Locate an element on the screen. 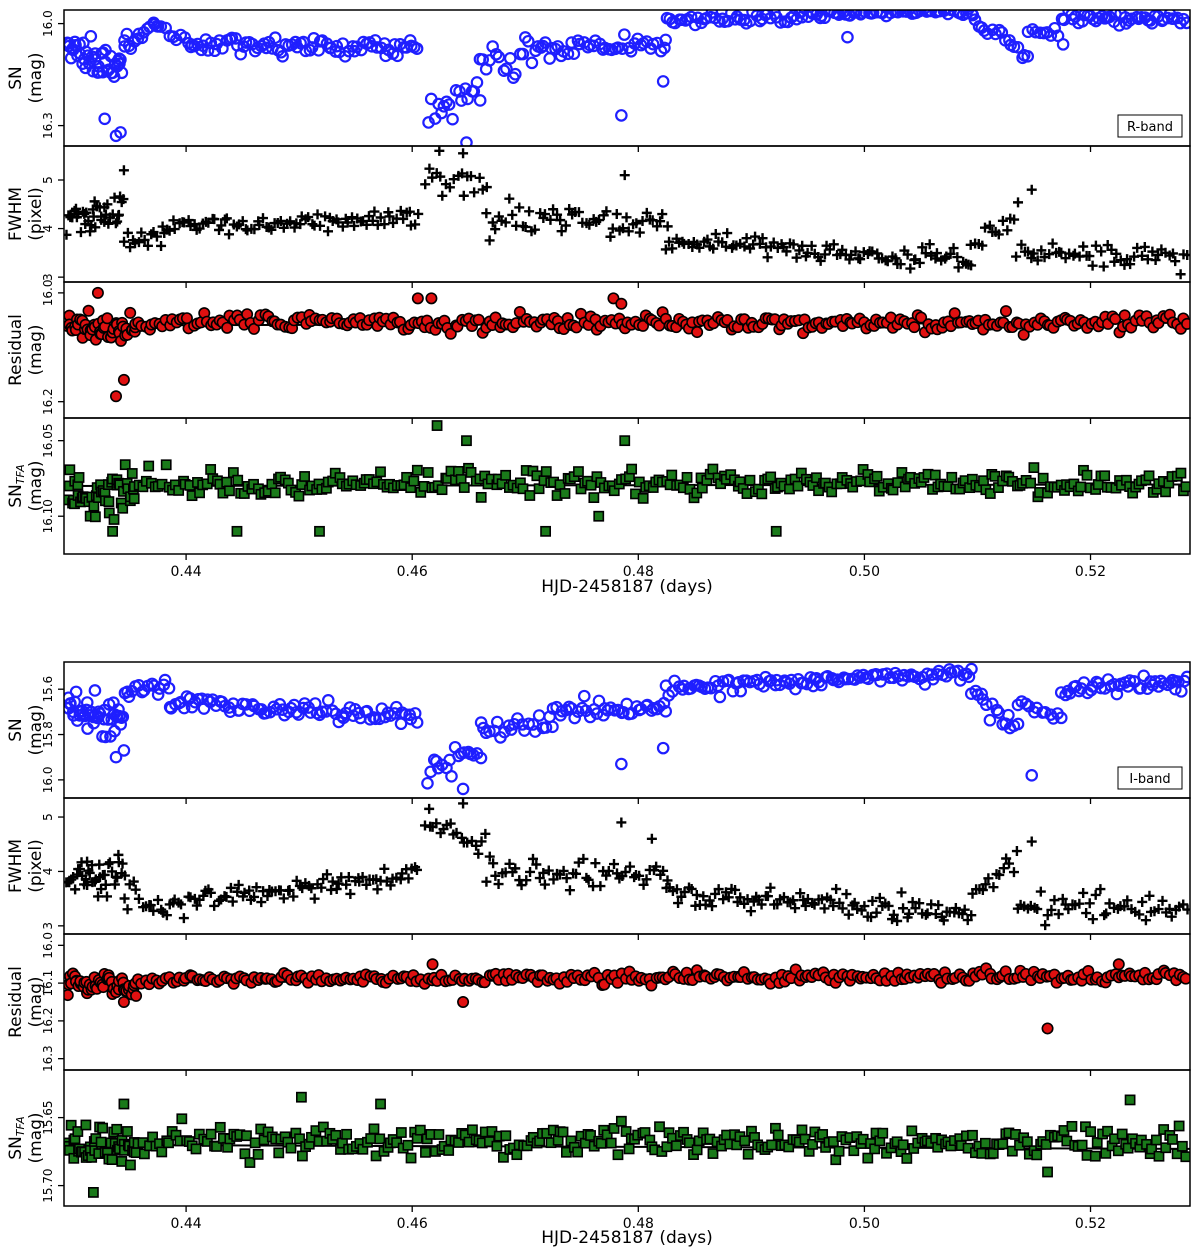 The image size is (1200, 1253). y-axis-label: (pixel) is located at coordinates (36, 866).